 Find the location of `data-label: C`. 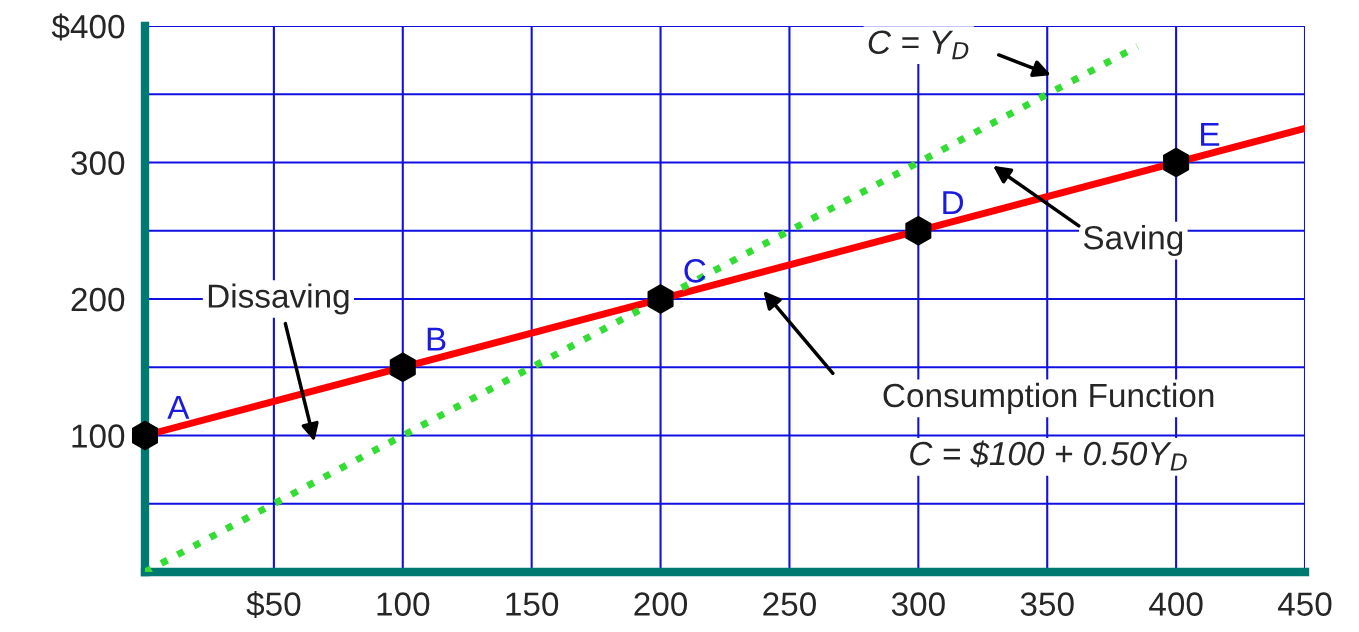

data-label: C is located at coordinates (695, 271).